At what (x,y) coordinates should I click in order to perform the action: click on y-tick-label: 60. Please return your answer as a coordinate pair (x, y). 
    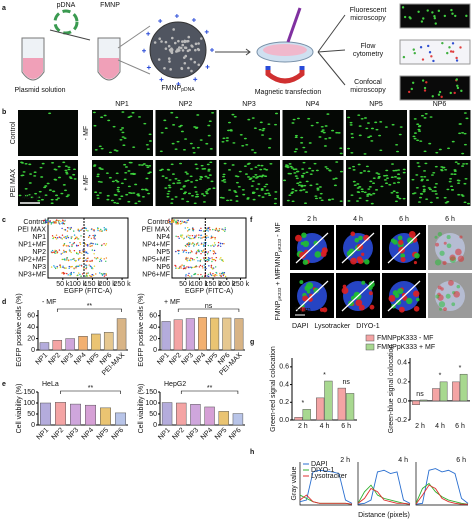
    Looking at the image, I should click on (31, 316).